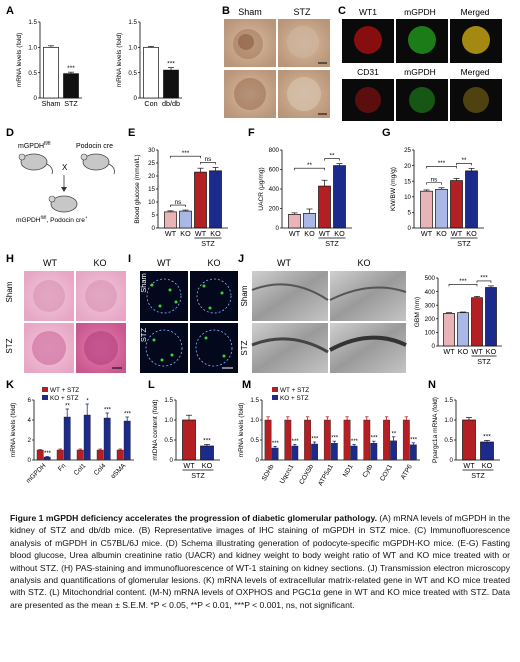 The width and height of the screenshot is (520, 662). Describe the element at coordinates (143, 335) in the screenshot. I see `i-row-stz: STZ` at that location.